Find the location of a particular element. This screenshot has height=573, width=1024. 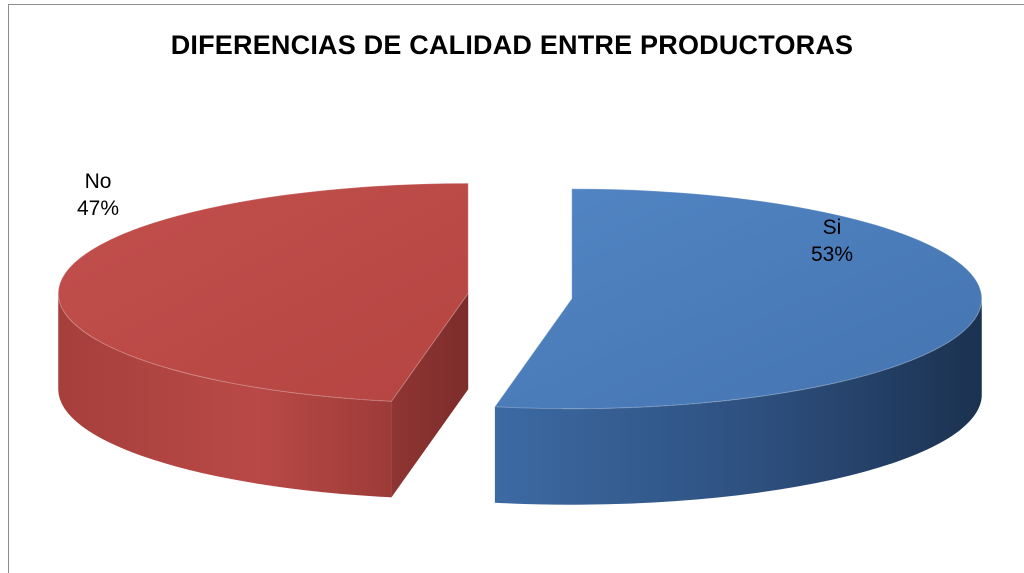

slice-label-category: No is located at coordinates (98, 181).